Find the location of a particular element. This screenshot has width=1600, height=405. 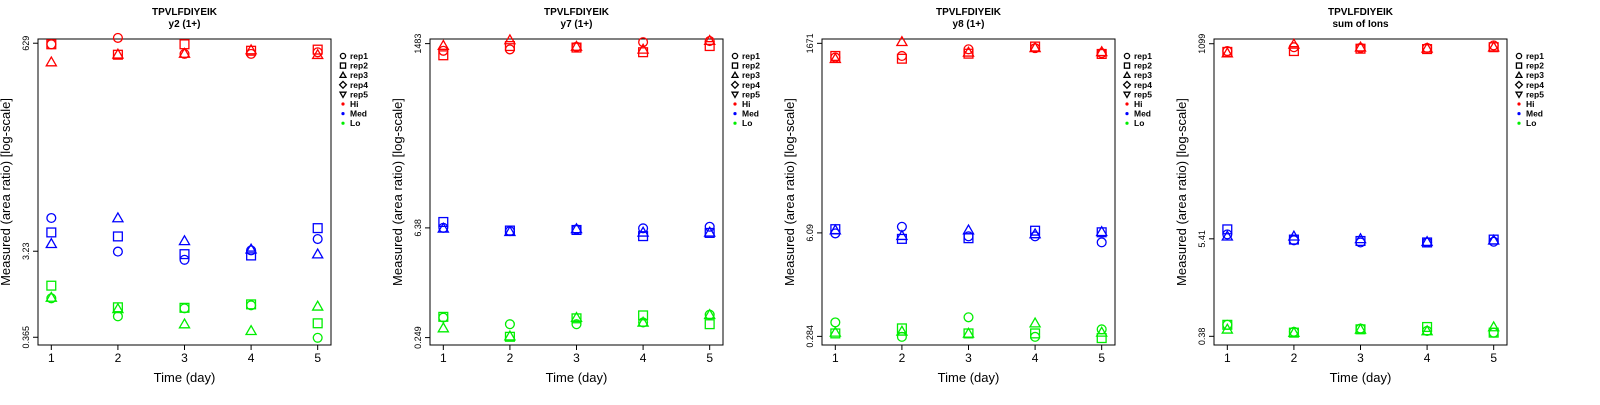

plot-frame is located at coordinates (968, 192).